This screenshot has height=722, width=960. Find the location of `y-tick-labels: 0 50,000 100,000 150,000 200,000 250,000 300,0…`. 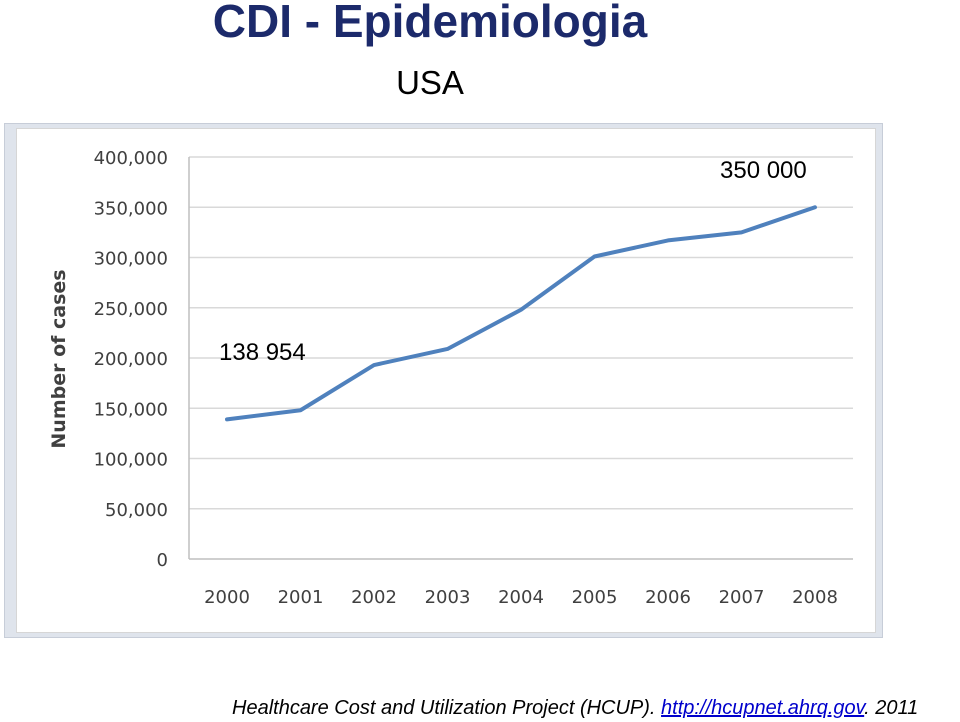

y-tick-labels: 0 50,000 100,000 150,000 200,000 250,000 300,0… is located at coordinates (131, 359).